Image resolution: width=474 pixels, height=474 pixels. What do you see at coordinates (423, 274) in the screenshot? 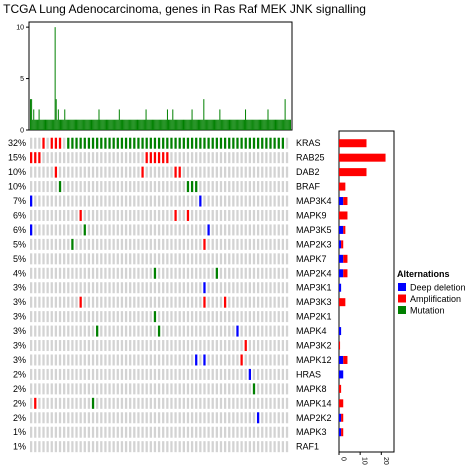
I see `legend-title: Alternations` at bounding box center [423, 274].